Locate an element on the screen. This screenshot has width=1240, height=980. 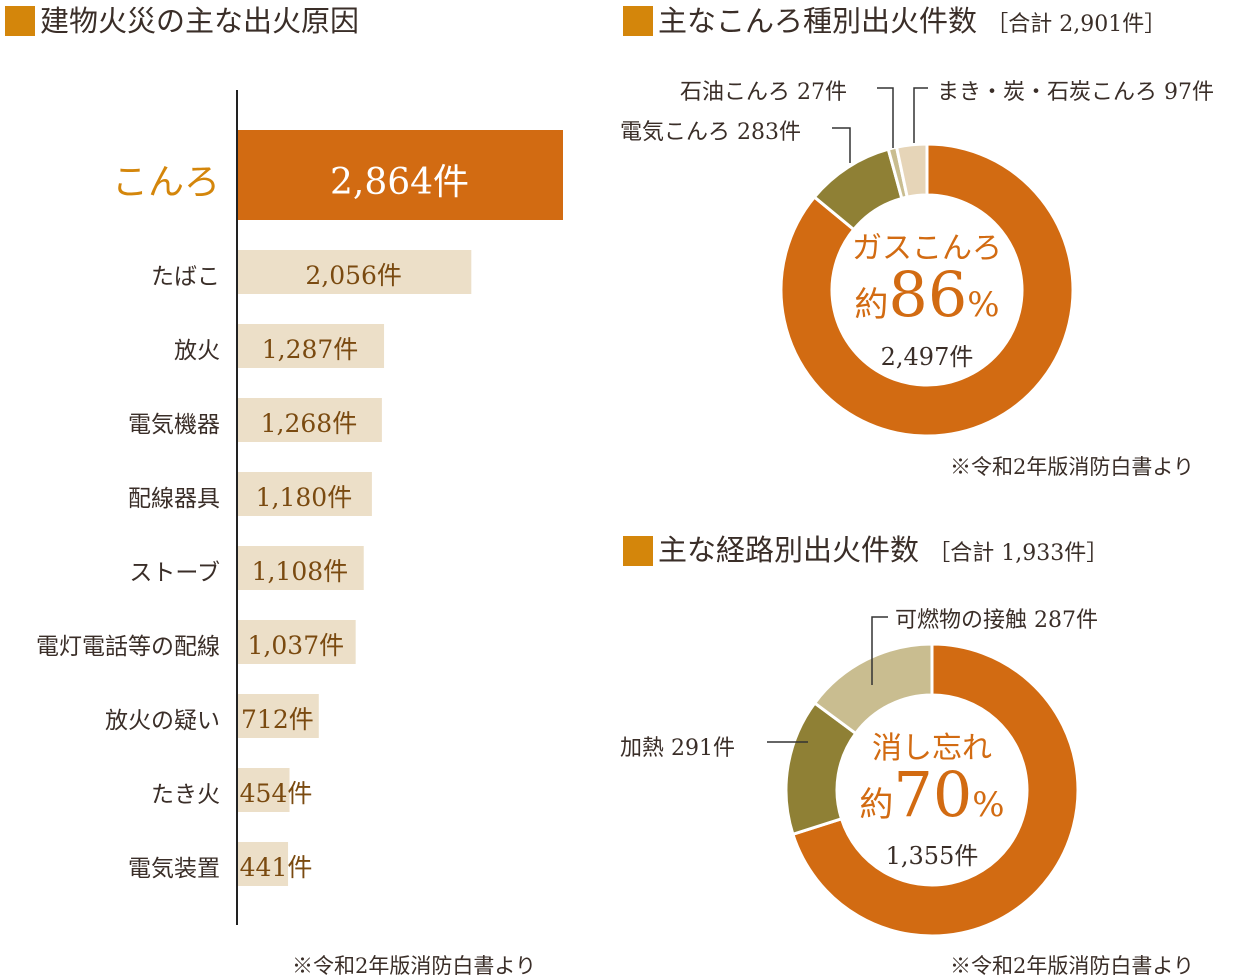
bar-category-label: 電灯電話等の配線 is located at coordinates (128, 647).